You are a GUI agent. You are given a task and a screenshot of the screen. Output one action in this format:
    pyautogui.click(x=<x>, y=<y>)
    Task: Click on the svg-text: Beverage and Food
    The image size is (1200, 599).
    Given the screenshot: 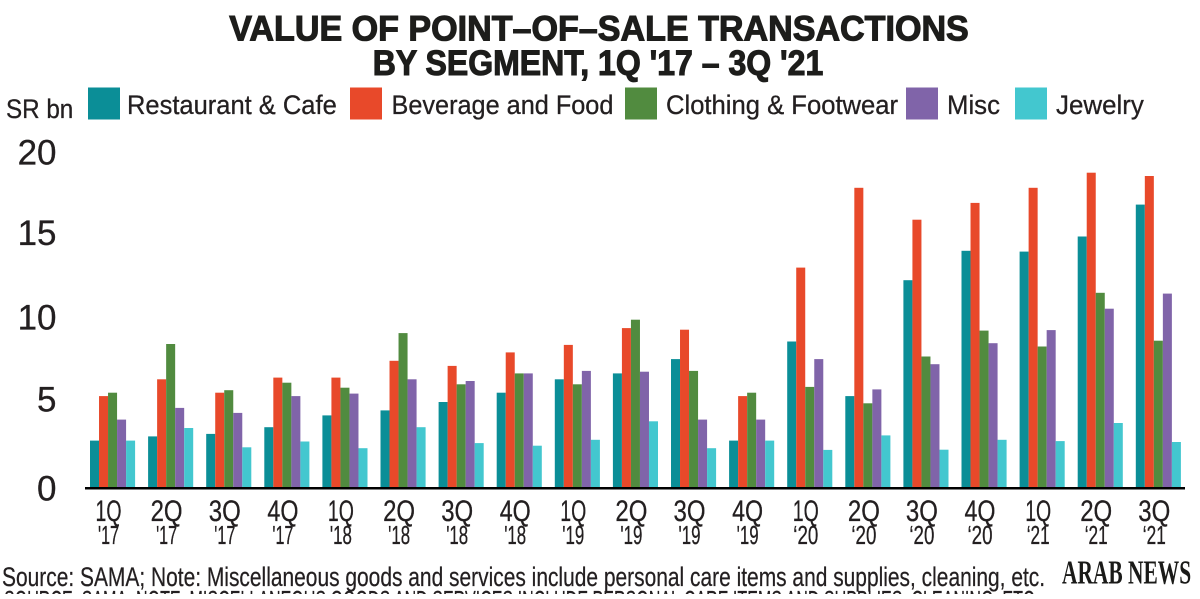 What is the action you would take?
    pyautogui.click(x=503, y=104)
    